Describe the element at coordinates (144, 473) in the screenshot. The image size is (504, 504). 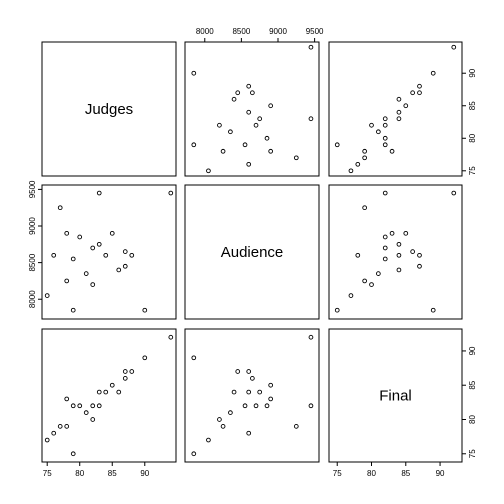
I see `tick-label-bottom-judges-90: 90` at that location.